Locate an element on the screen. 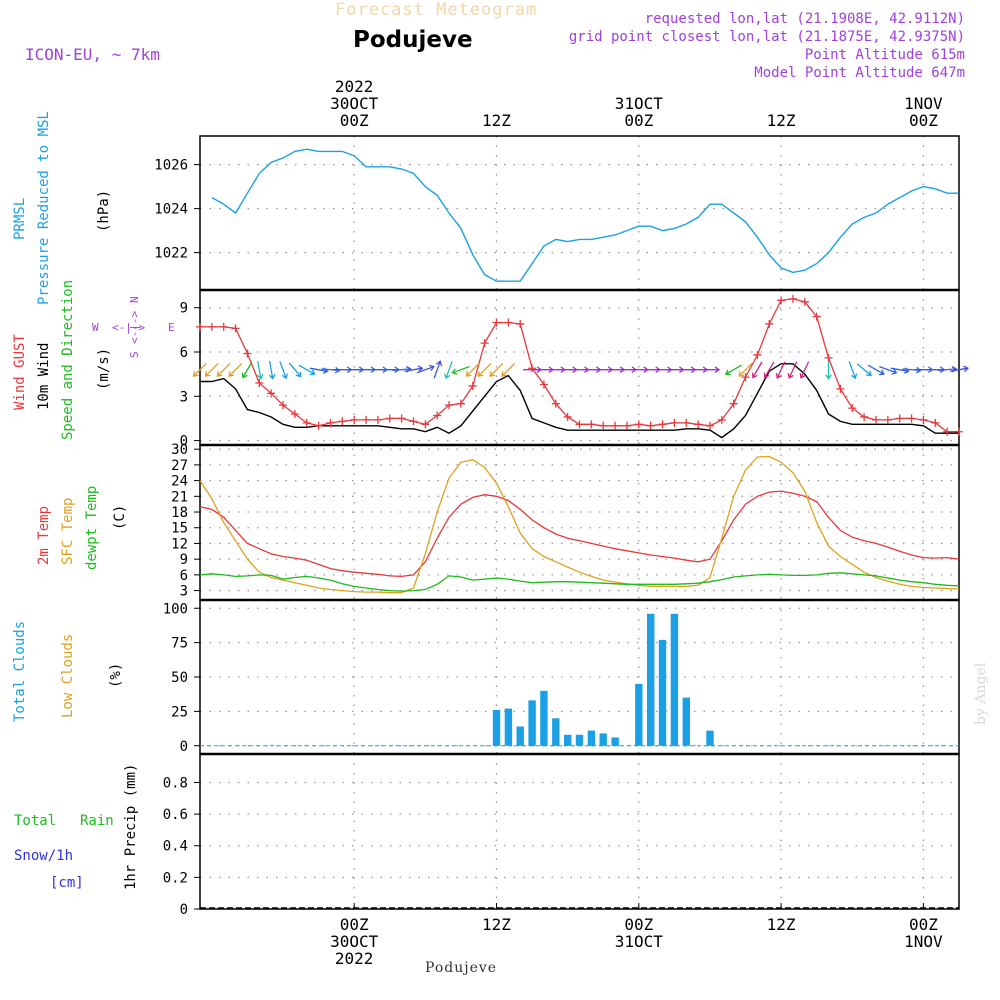 This screenshot has height=1000, width=1000. time-label-top: 12Z is located at coordinates (781, 120).